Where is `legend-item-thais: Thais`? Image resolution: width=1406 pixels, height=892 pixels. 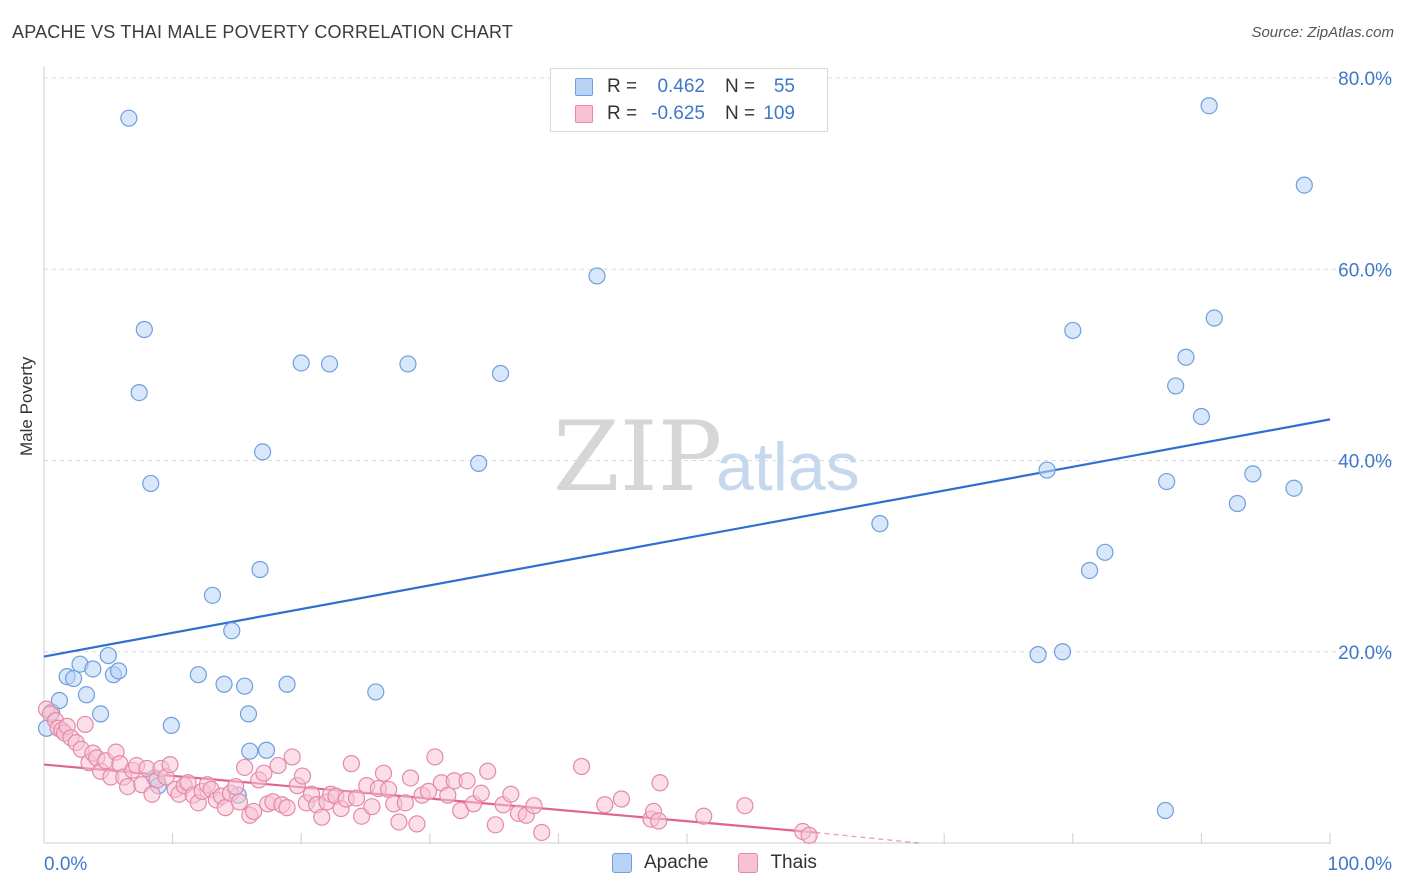 legend-item-thais: Thais is located at coordinates (777, 863).